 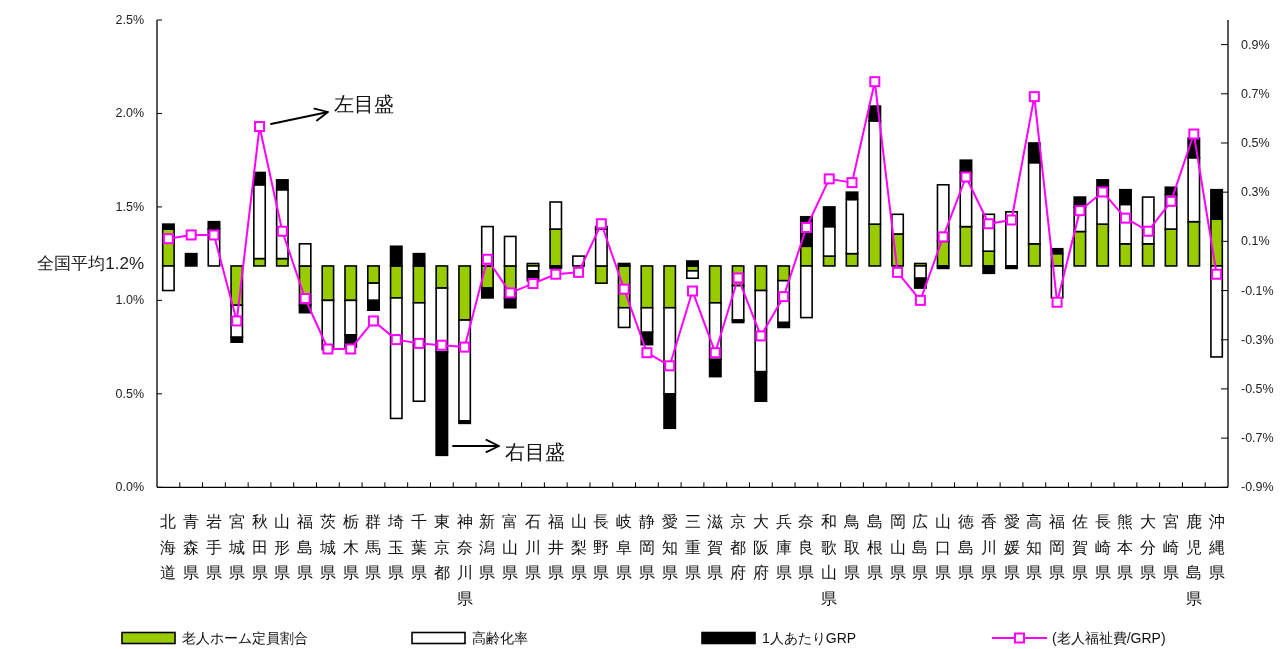 I want to click on x-tick-label: 石川県, so click(x=532, y=547).